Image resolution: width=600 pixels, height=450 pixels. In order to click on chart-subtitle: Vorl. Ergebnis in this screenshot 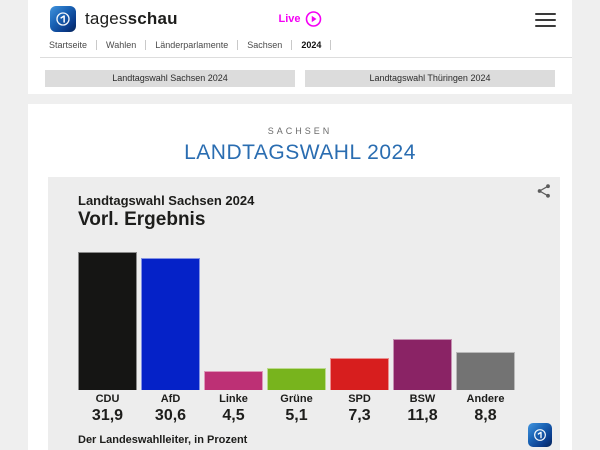, I will do `click(142, 219)`.